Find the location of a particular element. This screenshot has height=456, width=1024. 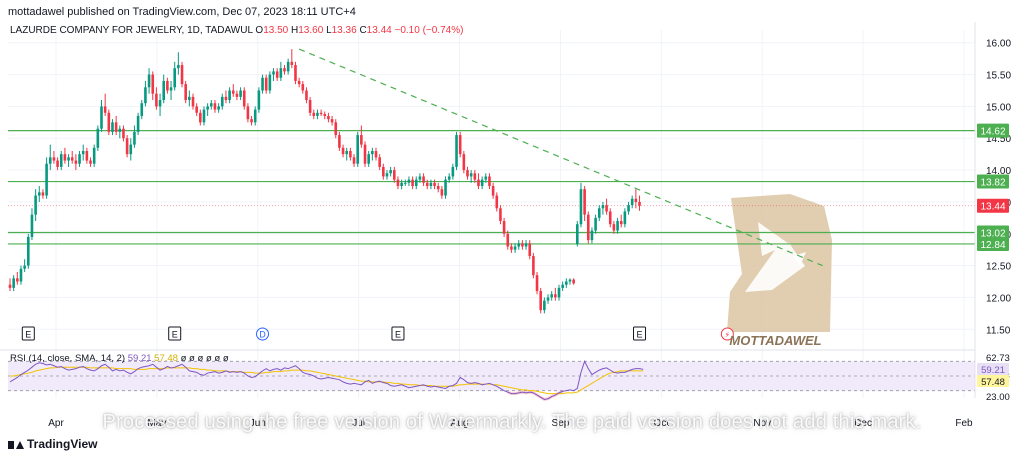

x-tick-label: Jun is located at coordinates (258, 423).